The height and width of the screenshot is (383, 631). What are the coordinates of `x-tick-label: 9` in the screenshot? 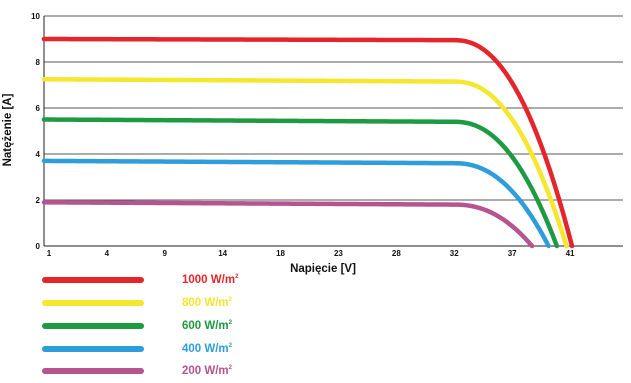 It's located at (165, 253).